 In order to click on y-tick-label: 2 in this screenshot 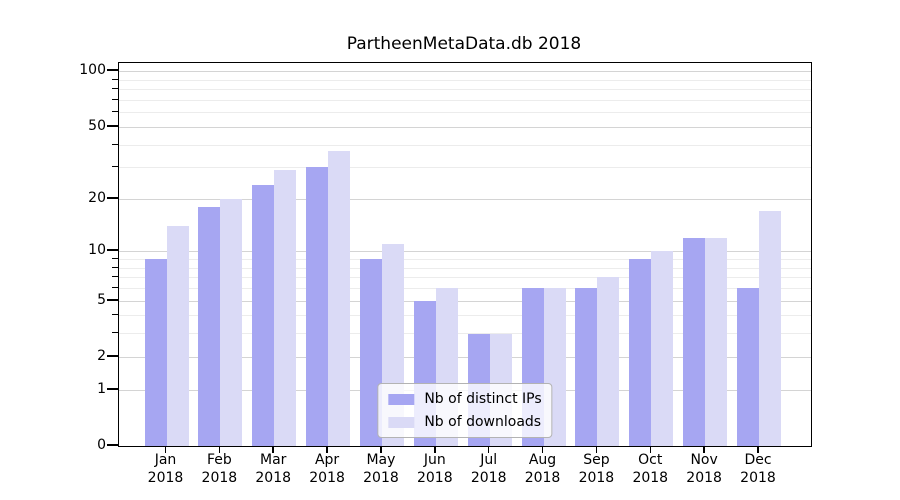, I will do `click(101, 355)`.